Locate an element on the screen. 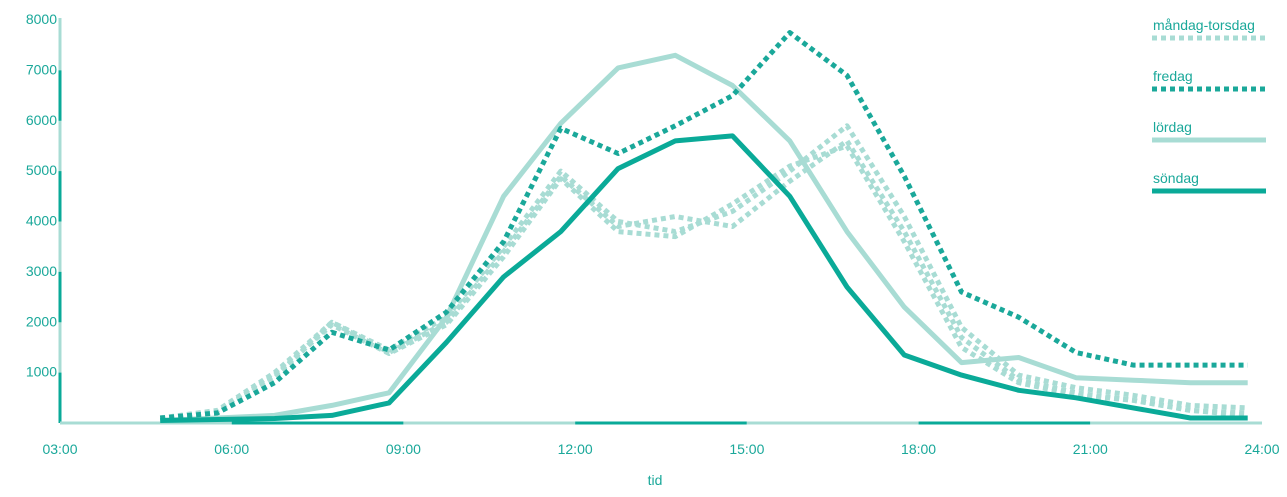 The width and height of the screenshot is (1287, 497). y-tick-label: 3000 is located at coordinates (41, 271).